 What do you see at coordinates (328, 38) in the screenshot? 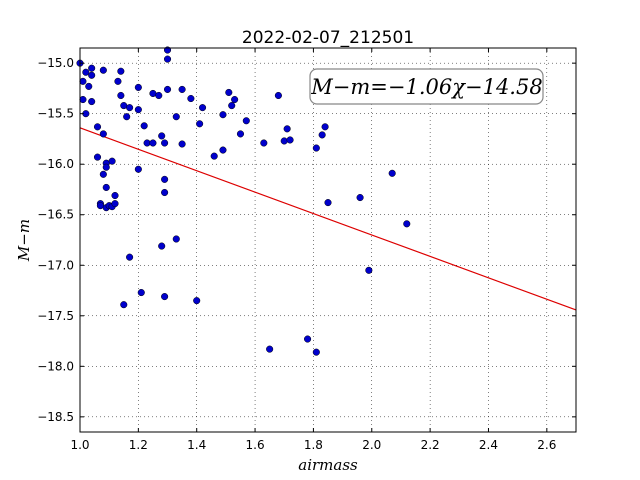
I see `chart-title: 2022-02-07_212501` at bounding box center [328, 38].